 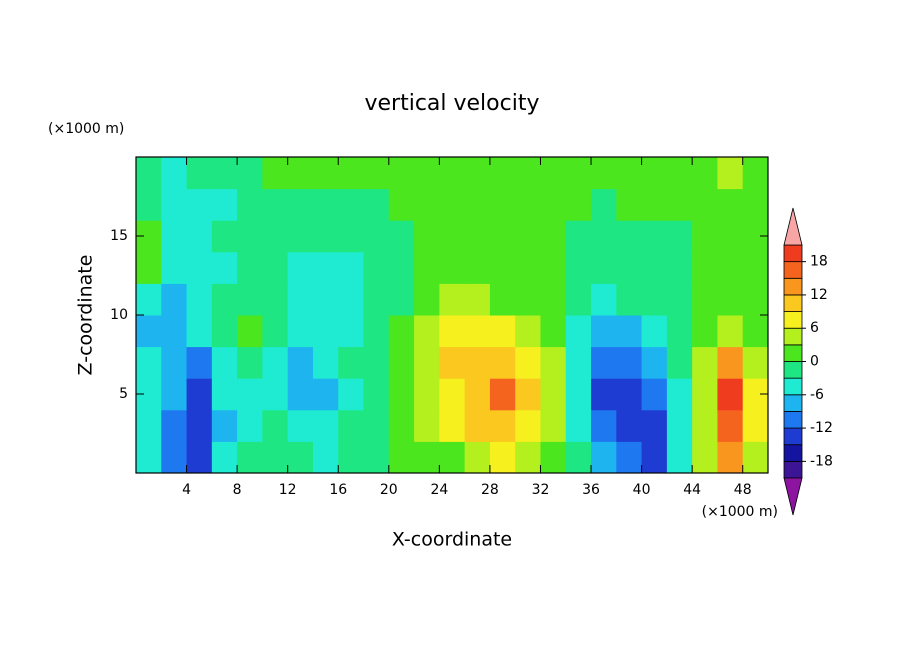 What do you see at coordinates (821, 461) in the screenshot?
I see `colorbar-tick-label: -18` at bounding box center [821, 461].